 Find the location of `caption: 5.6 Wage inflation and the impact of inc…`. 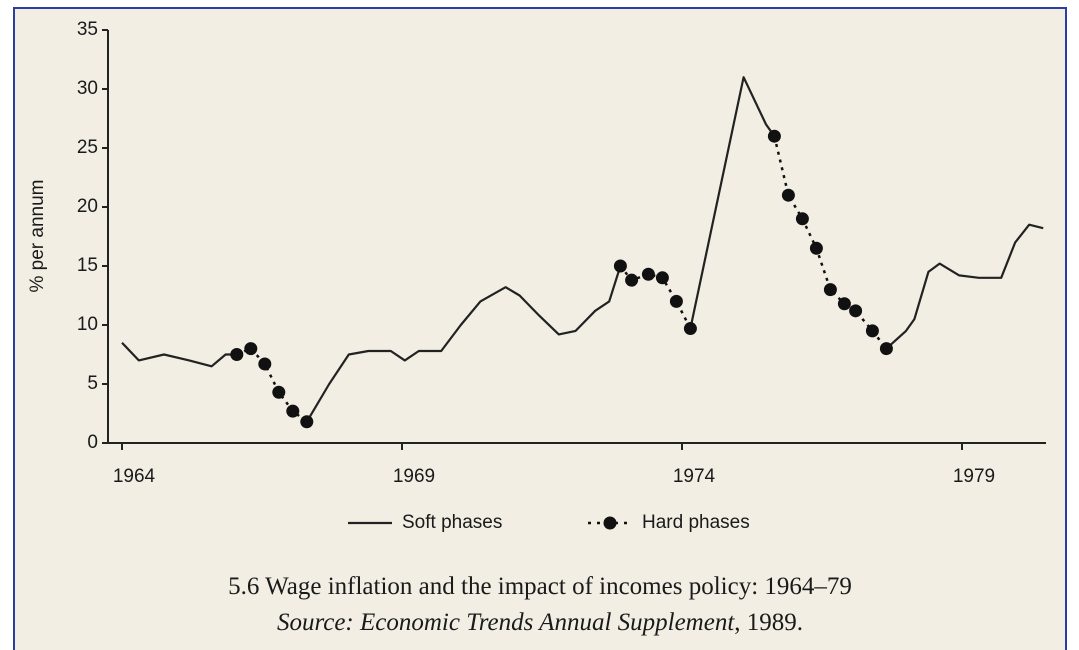

caption: 5.6 Wage inflation and the impact of inc… is located at coordinates (540, 586).